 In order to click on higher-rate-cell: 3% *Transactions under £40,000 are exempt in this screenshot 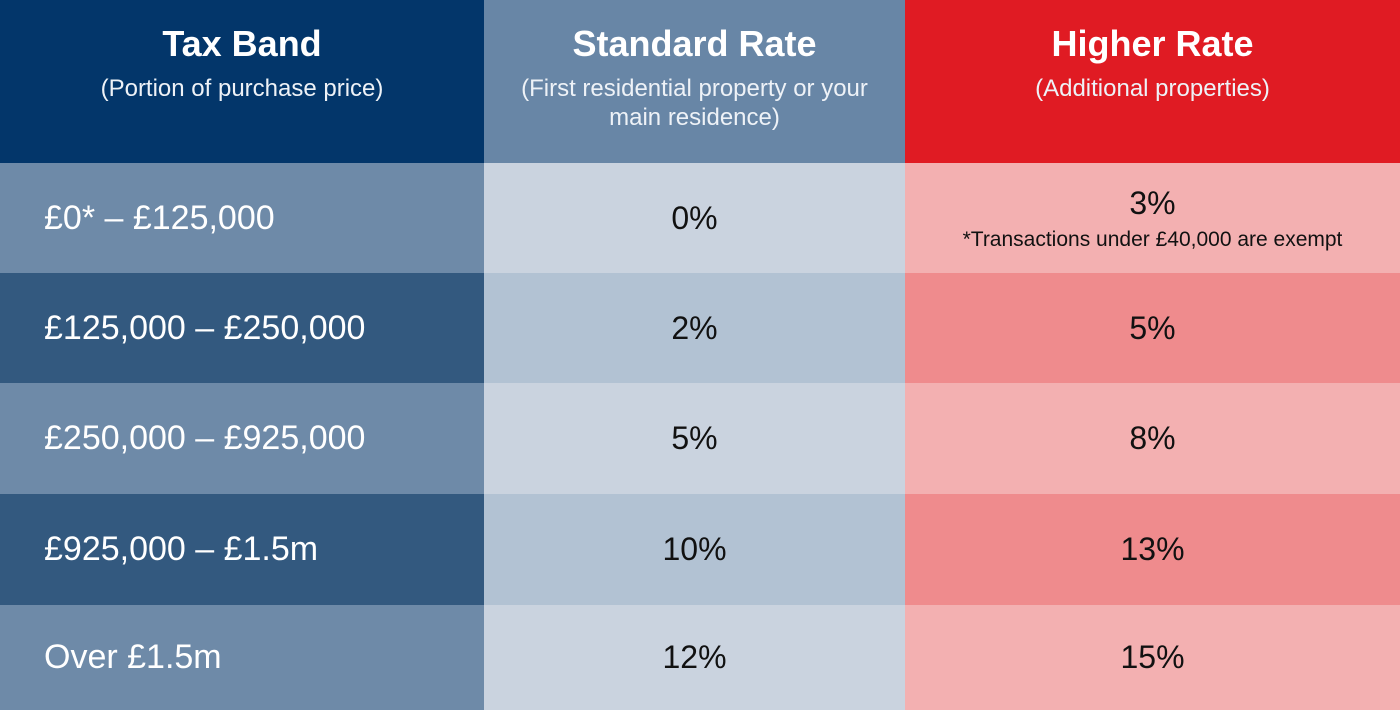, I will do `click(1152, 218)`.